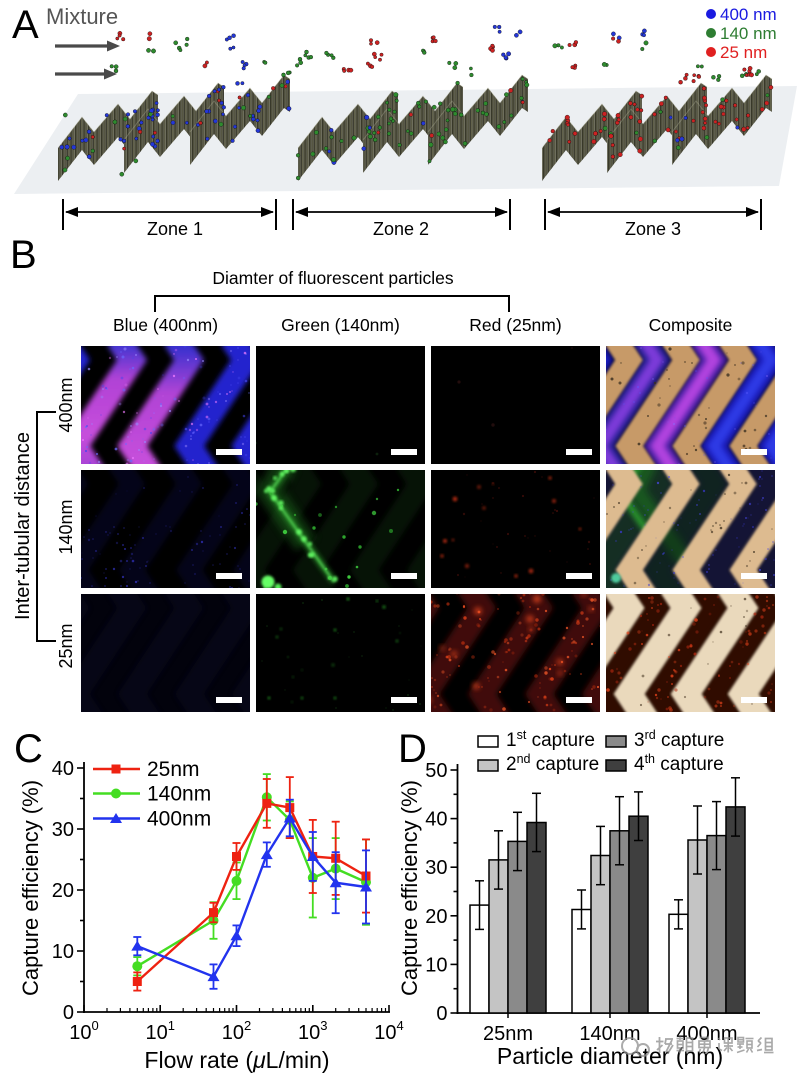  Describe the element at coordinates (175, 229) in the screenshot. I see `svg-text: Zone 1` at that location.